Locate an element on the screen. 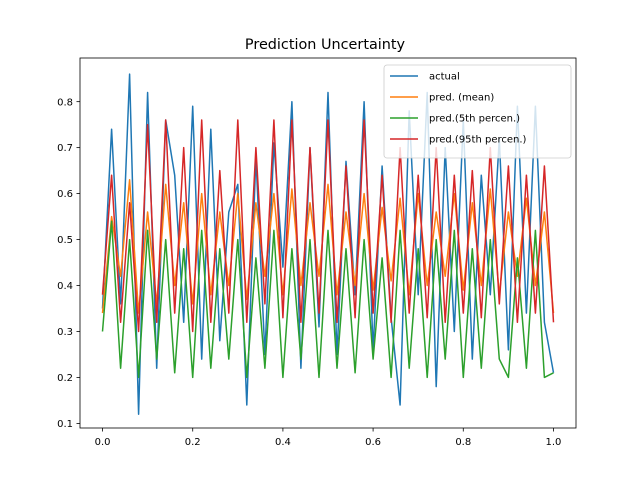 The width and height of the screenshot is (640, 484). x-tick-label-3: 0.6 is located at coordinates (373, 442).